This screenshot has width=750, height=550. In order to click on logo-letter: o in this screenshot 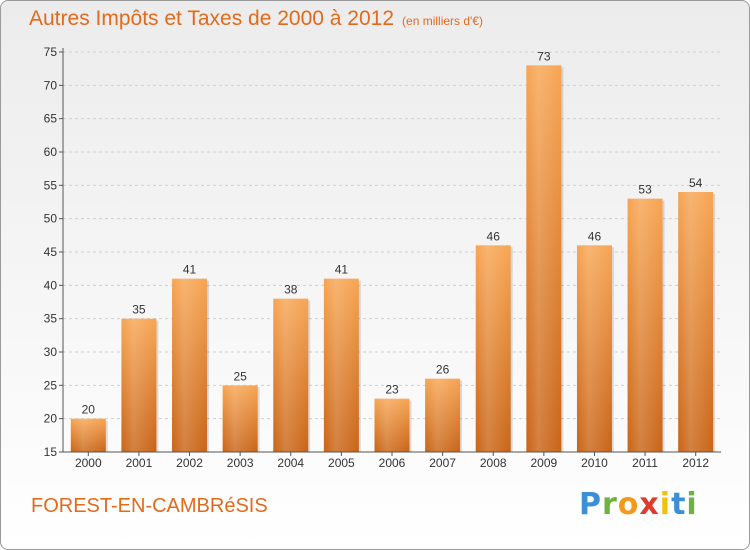, I will do `click(628, 504)`.